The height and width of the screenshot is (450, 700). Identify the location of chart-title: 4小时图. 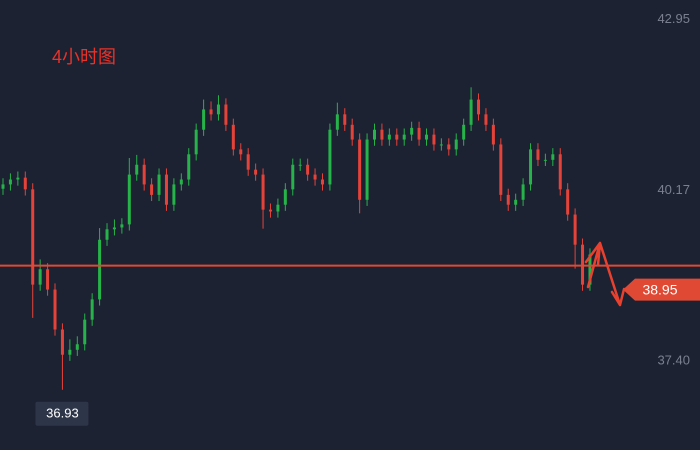
(84, 57).